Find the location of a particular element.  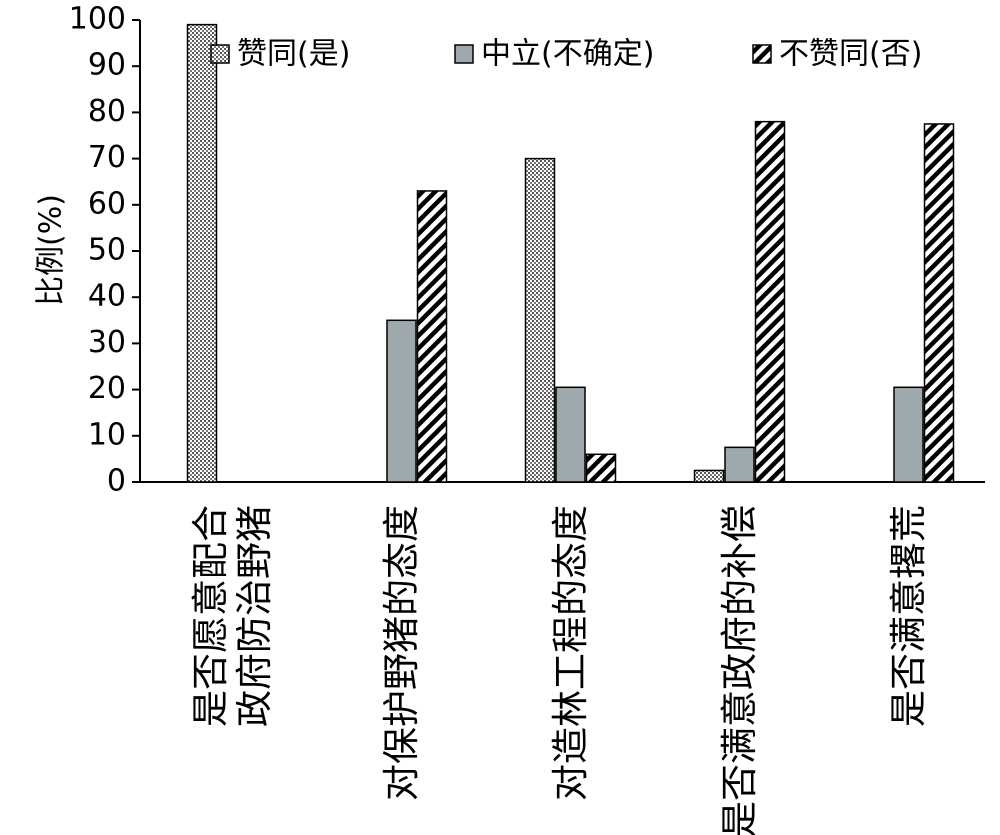

y-tick-label: 70 is located at coordinates (107, 157).